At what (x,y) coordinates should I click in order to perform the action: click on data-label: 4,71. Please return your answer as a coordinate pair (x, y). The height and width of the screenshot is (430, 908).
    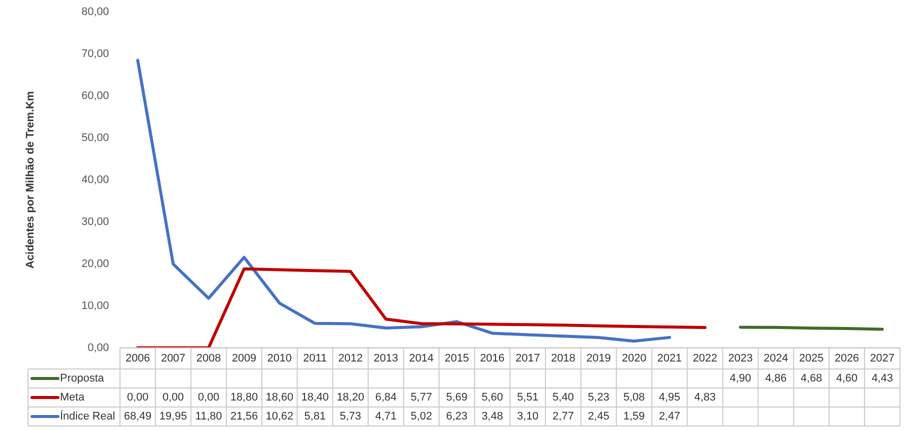
    Looking at the image, I should click on (386, 416).